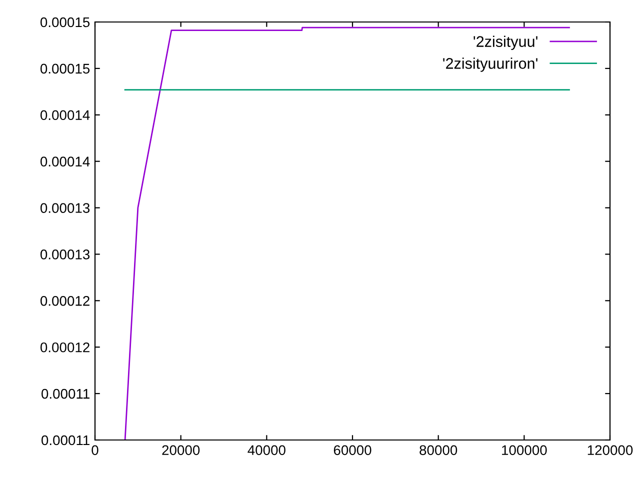 This screenshot has width=640, height=480. Describe the element at coordinates (439, 450) in the screenshot. I see `x-tick-label: 80000` at that location.